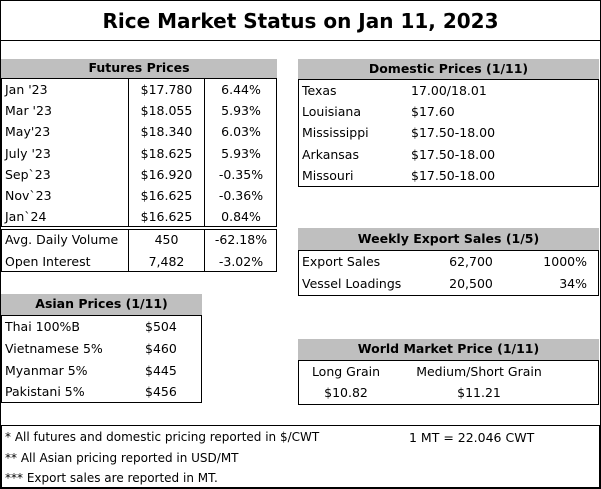 The width and height of the screenshot is (601, 489). Describe the element at coordinates (161, 348) in the screenshot. I see `asian-cell: $460` at that location.